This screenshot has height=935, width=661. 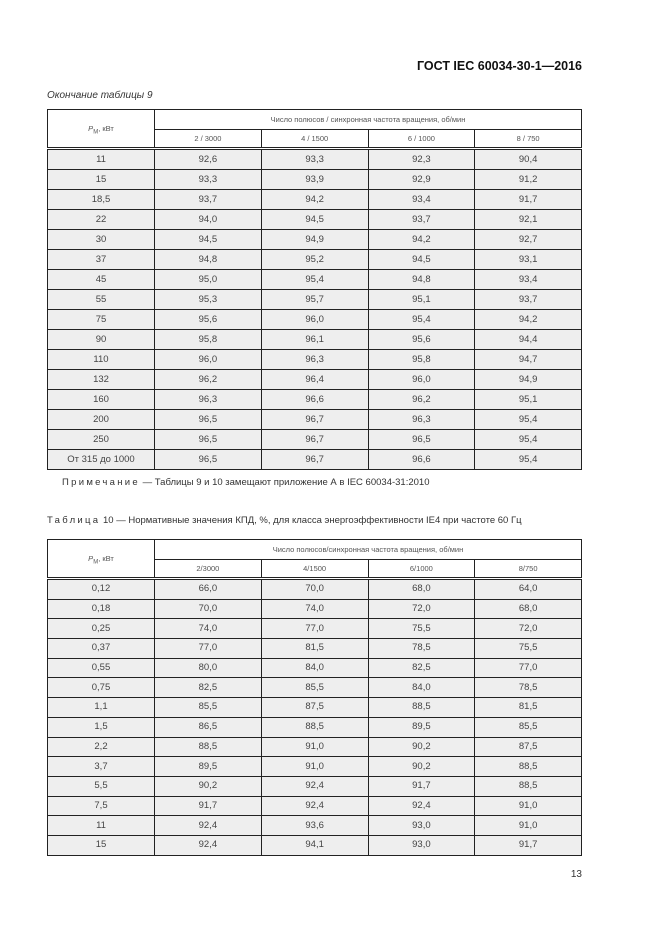 I want to click on efficiency-cell: 89,5, so click(x=208, y=766).